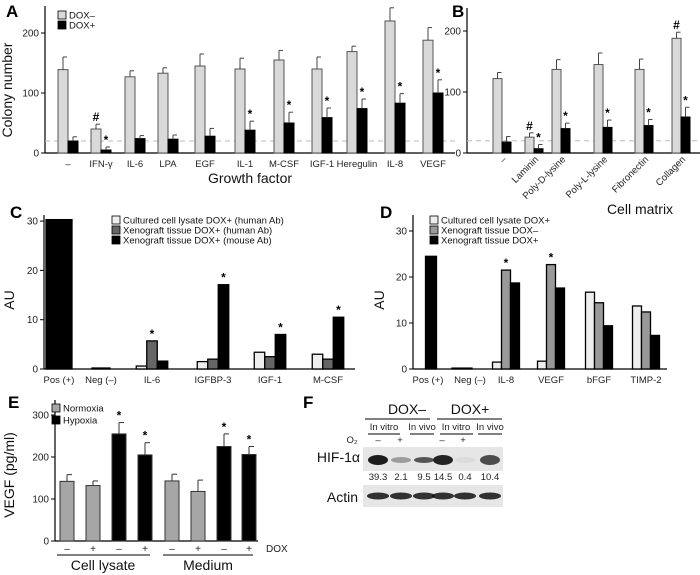 The width and height of the screenshot is (700, 575). What do you see at coordinates (245, 164) in the screenshot?
I see `category-label: IL-1` at bounding box center [245, 164].